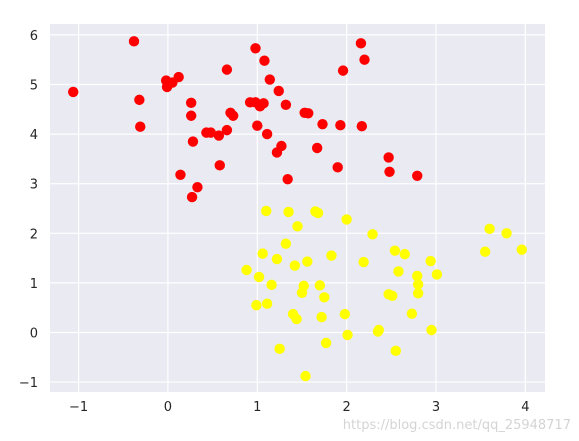  What do you see at coordinates (525, 407) in the screenshot?
I see `x-tick-label: 4` at bounding box center [525, 407].